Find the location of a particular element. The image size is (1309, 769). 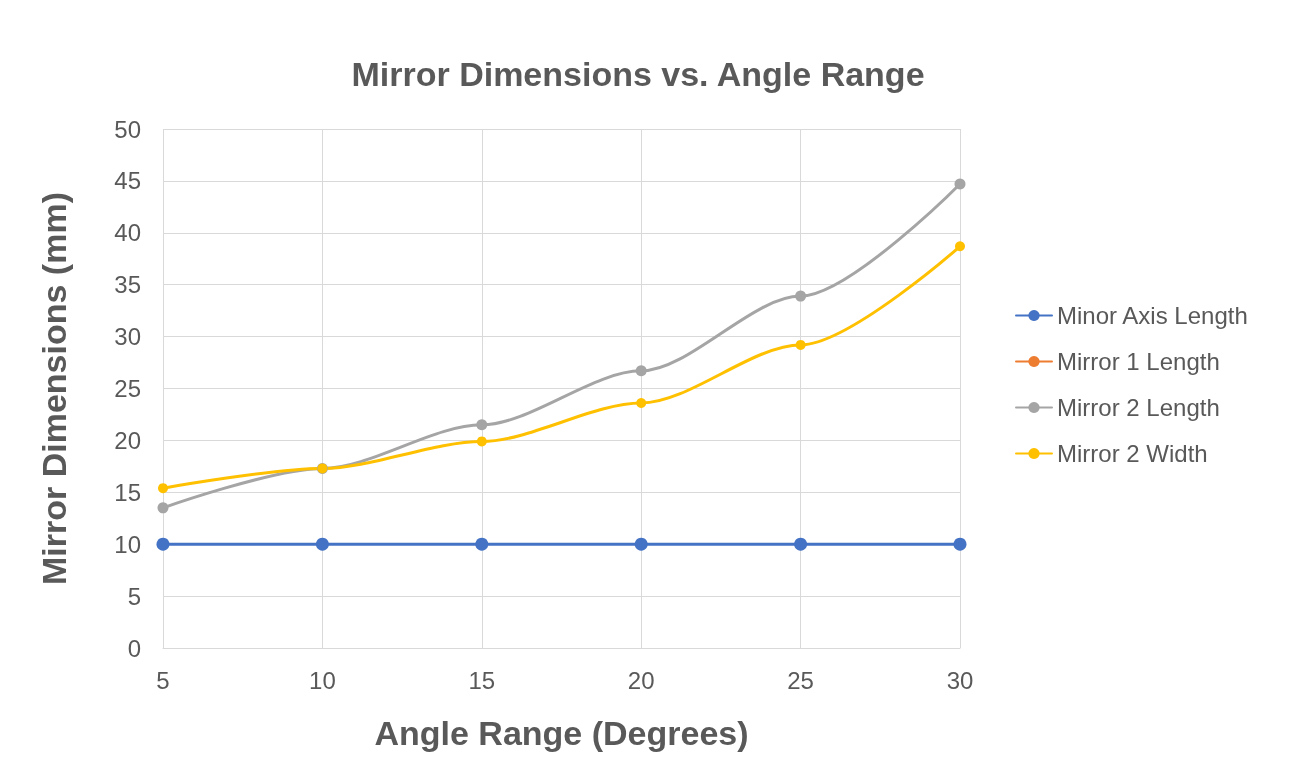

y-tick-label: 40 is located at coordinates (127, 233).